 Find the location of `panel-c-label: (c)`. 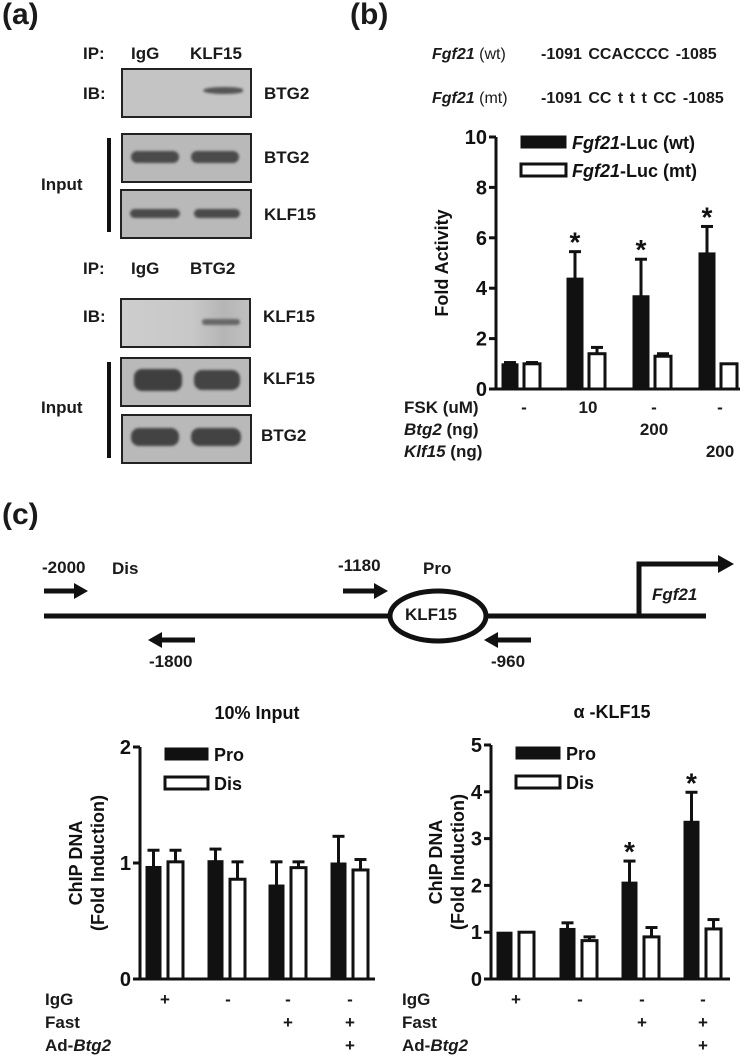

panel-c-label: (c) is located at coordinates (20, 514).